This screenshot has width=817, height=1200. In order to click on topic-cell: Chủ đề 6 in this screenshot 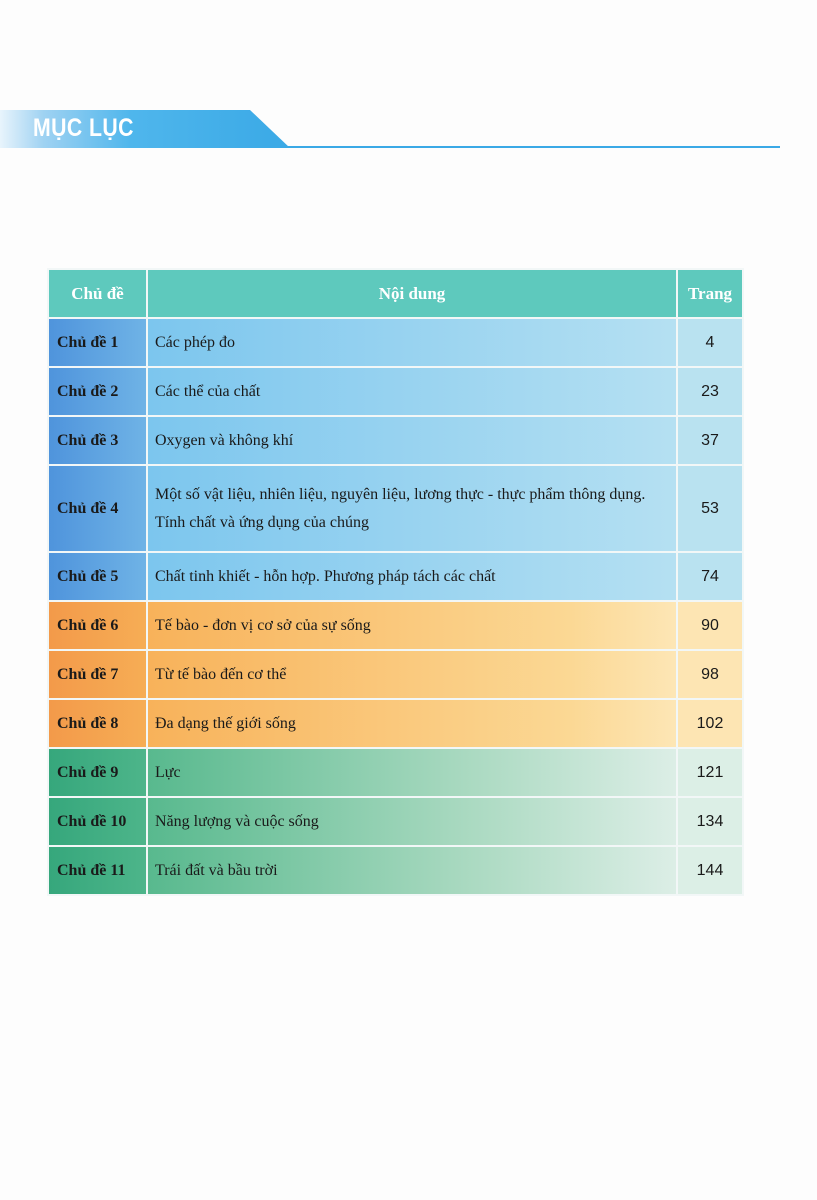, I will do `click(97, 625)`.